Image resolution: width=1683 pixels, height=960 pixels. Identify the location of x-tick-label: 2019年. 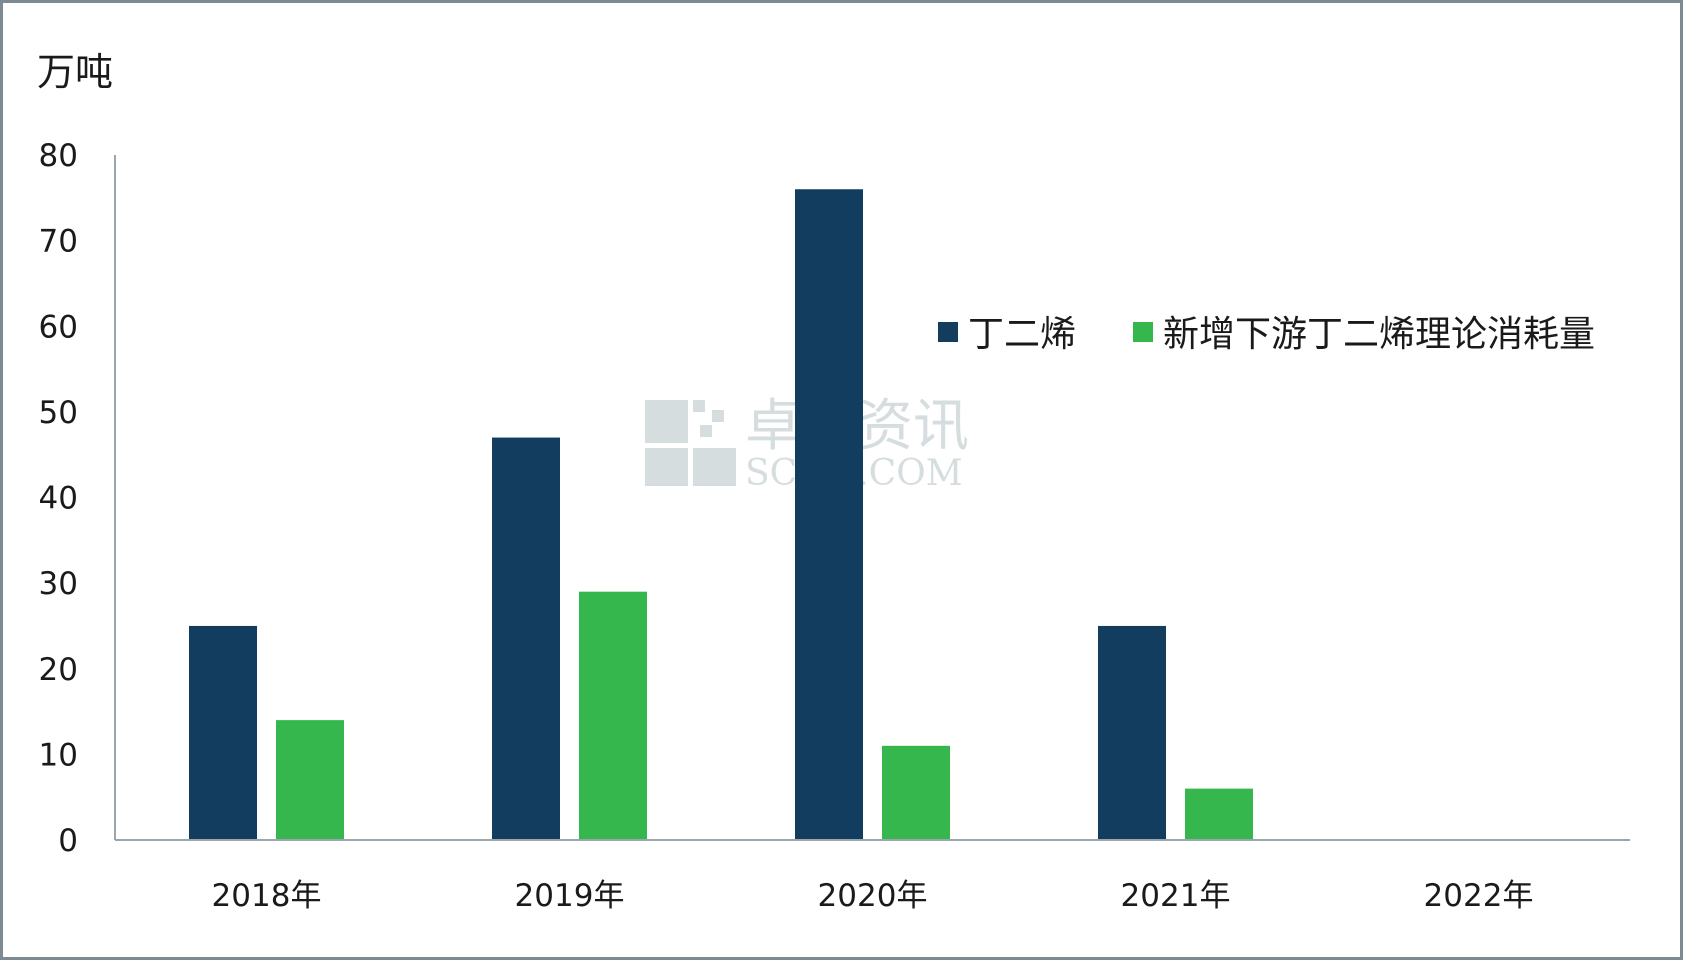
(570, 896).